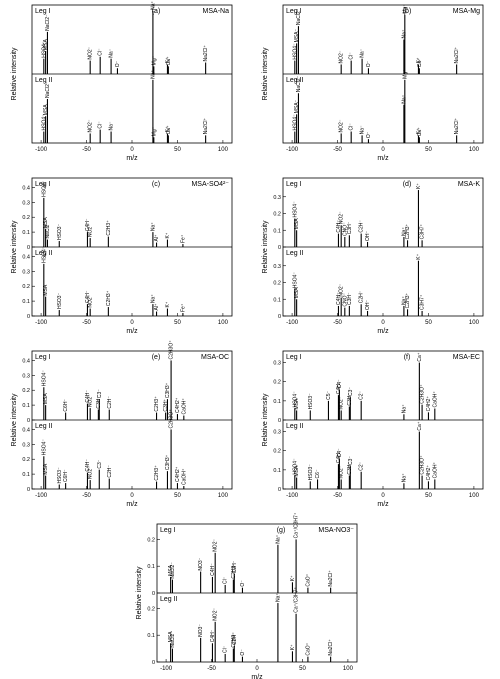 The height and width of the screenshot is (679, 500). I want to click on peak-label: Al⁺, so click(157, 306).